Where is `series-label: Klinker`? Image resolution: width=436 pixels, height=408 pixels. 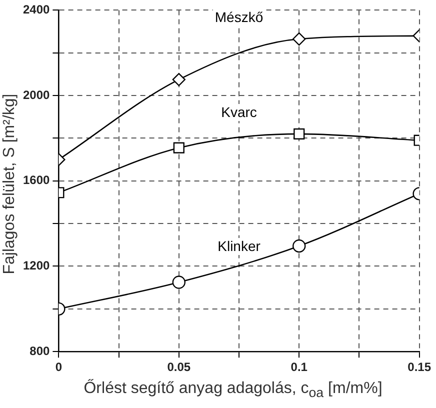 series-label: Klinker is located at coordinates (239, 246).